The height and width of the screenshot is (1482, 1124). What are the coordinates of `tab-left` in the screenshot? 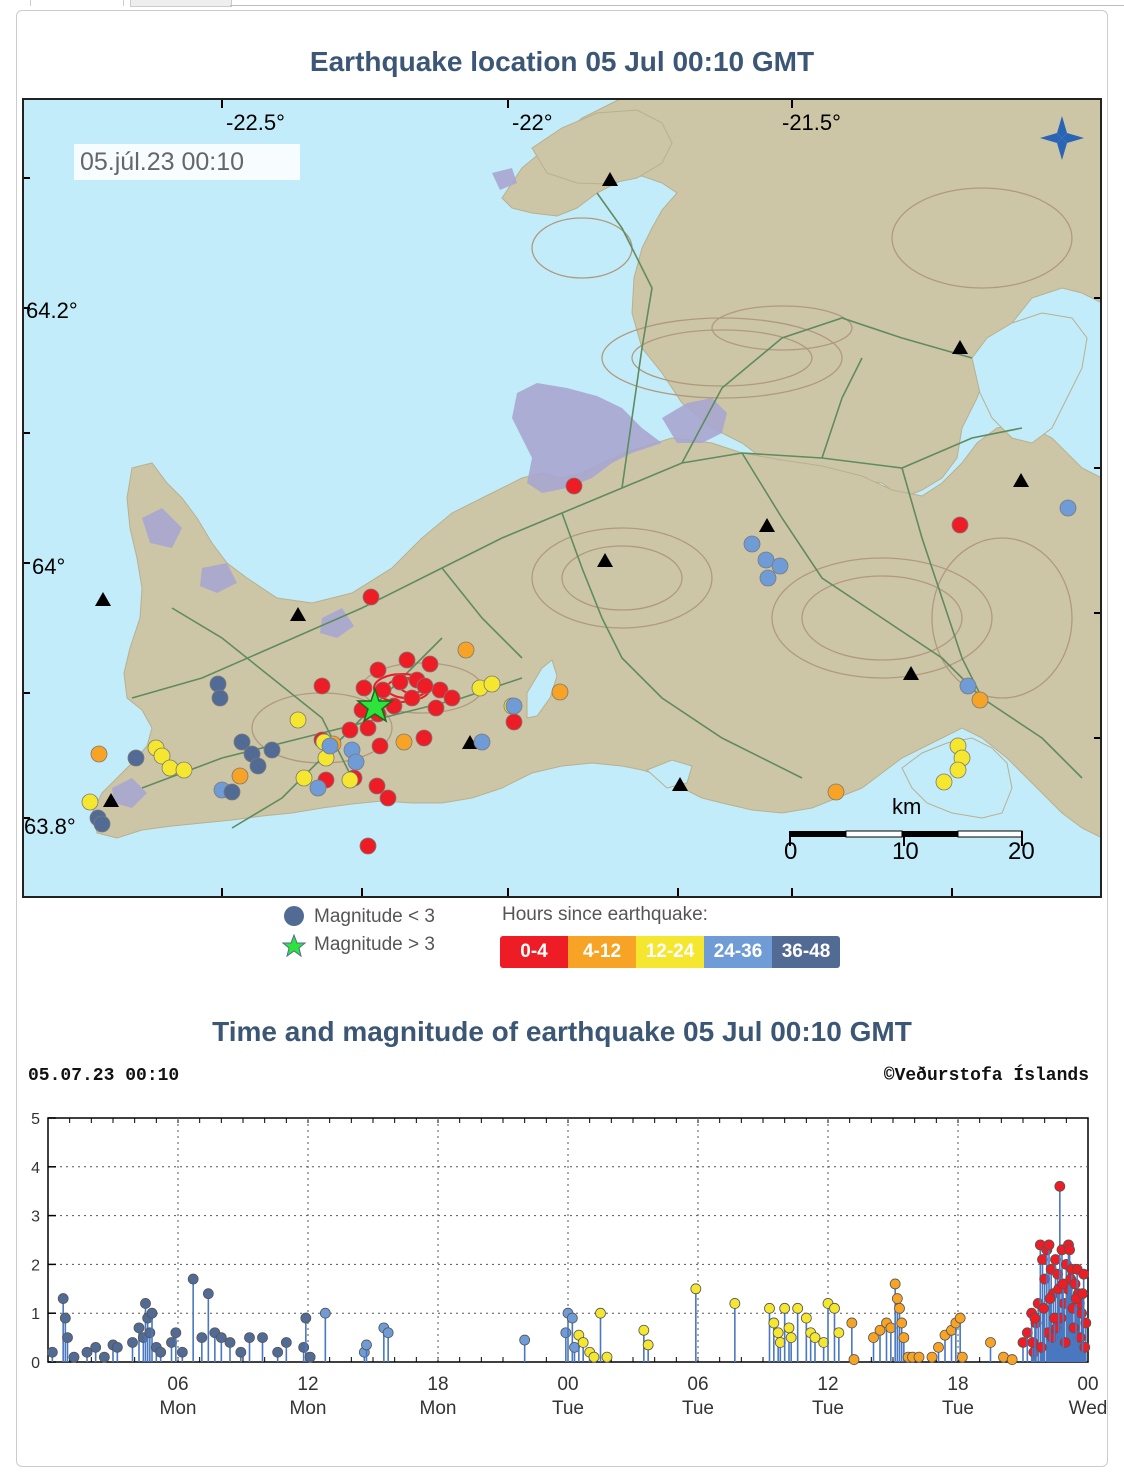 It's located at (77, 3).